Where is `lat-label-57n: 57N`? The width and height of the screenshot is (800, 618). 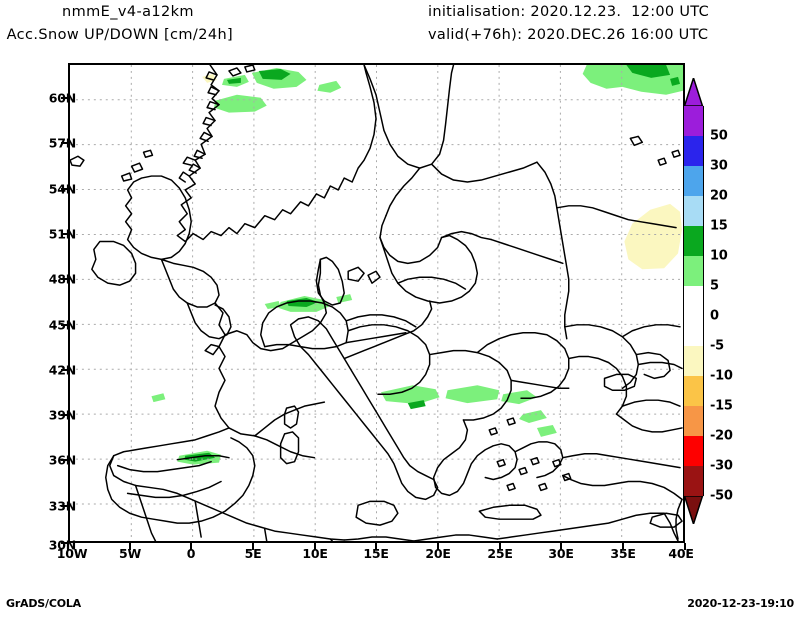 lat-label-57n: 57N is located at coordinates (62, 143).